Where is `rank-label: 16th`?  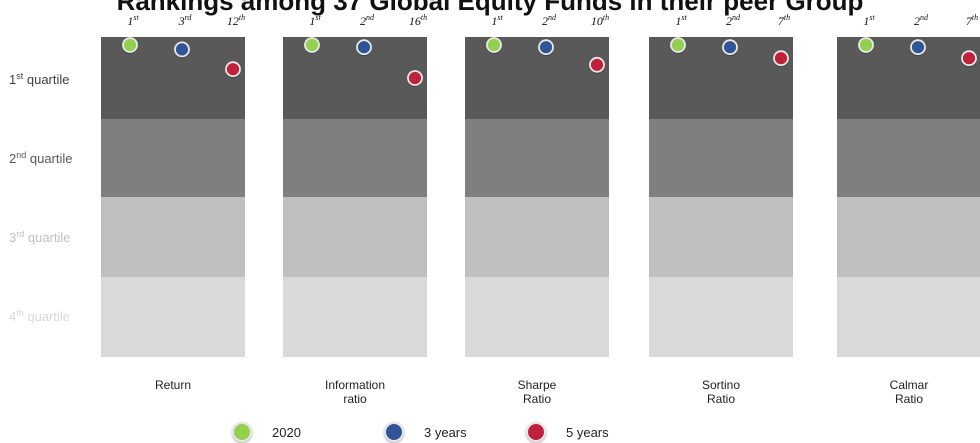
rank-label: 16th is located at coordinates (418, 20).